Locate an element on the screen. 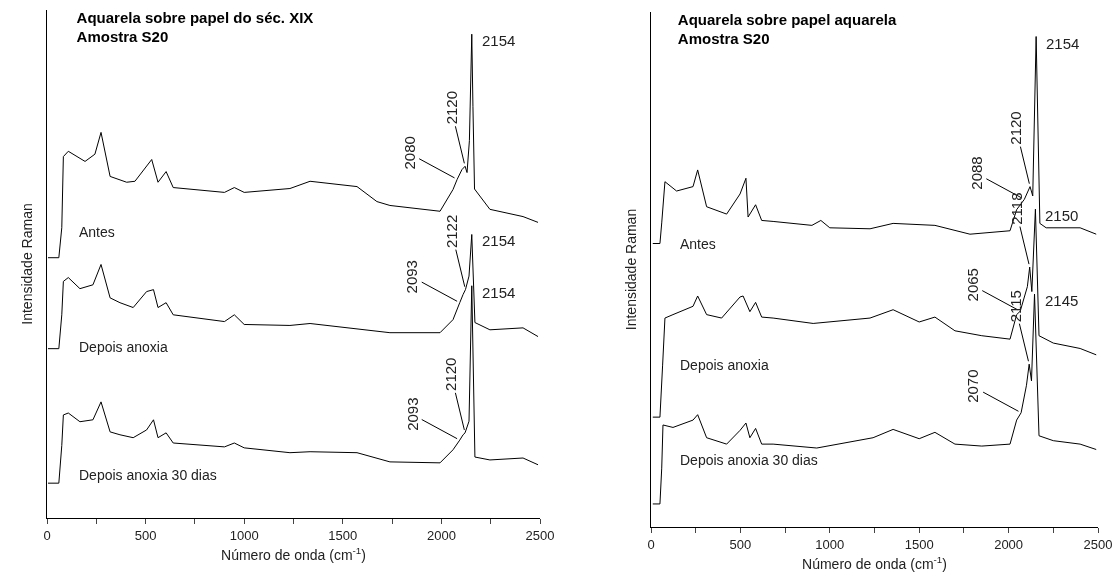  chart-title: Aquarela sobre papel aquarela Amostra S20 is located at coordinates (787, 29).